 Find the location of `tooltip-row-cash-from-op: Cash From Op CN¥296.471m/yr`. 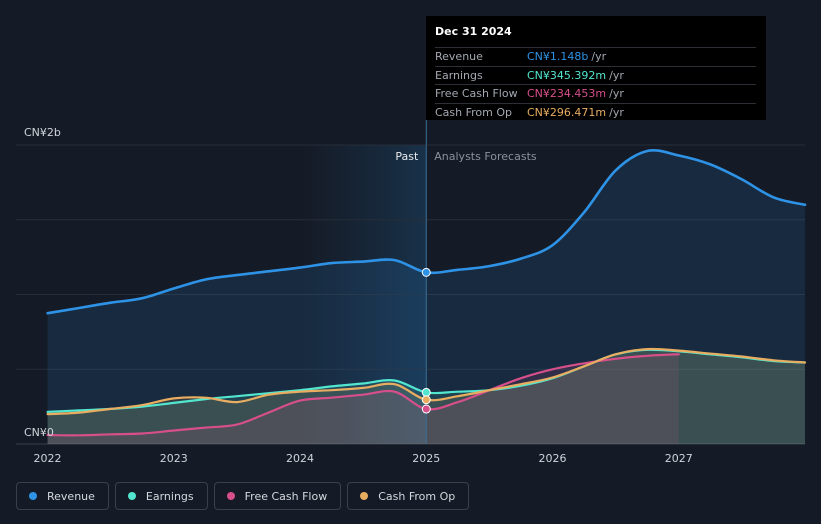

tooltip-row-cash-from-op: Cash From Op CN¥296.471m/yr is located at coordinates (595, 112).